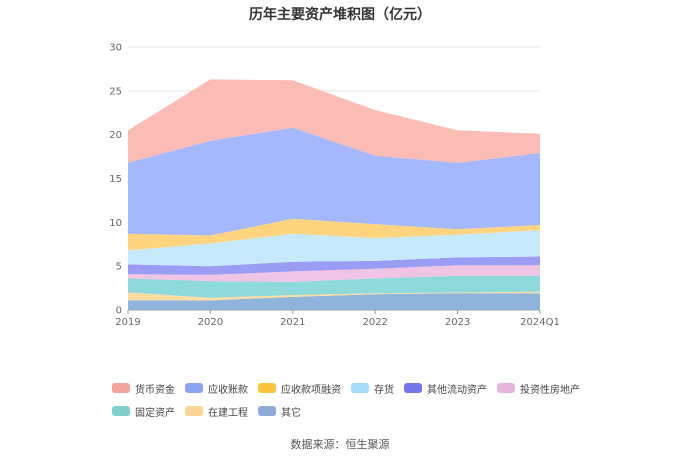 This screenshot has width=680, height=460. Describe the element at coordinates (540, 322) in the screenshot. I see `x-tick-label: 2024Q1` at that location.